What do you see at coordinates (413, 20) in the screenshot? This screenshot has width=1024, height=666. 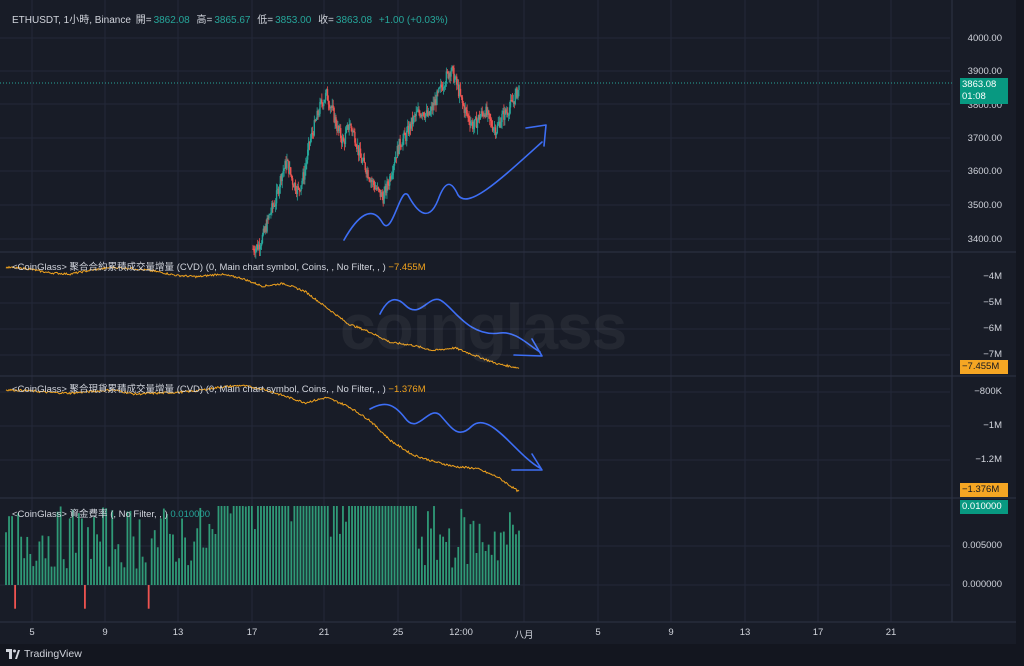 I see `change-label: +1.00 (+0.03%)` at bounding box center [413, 20].